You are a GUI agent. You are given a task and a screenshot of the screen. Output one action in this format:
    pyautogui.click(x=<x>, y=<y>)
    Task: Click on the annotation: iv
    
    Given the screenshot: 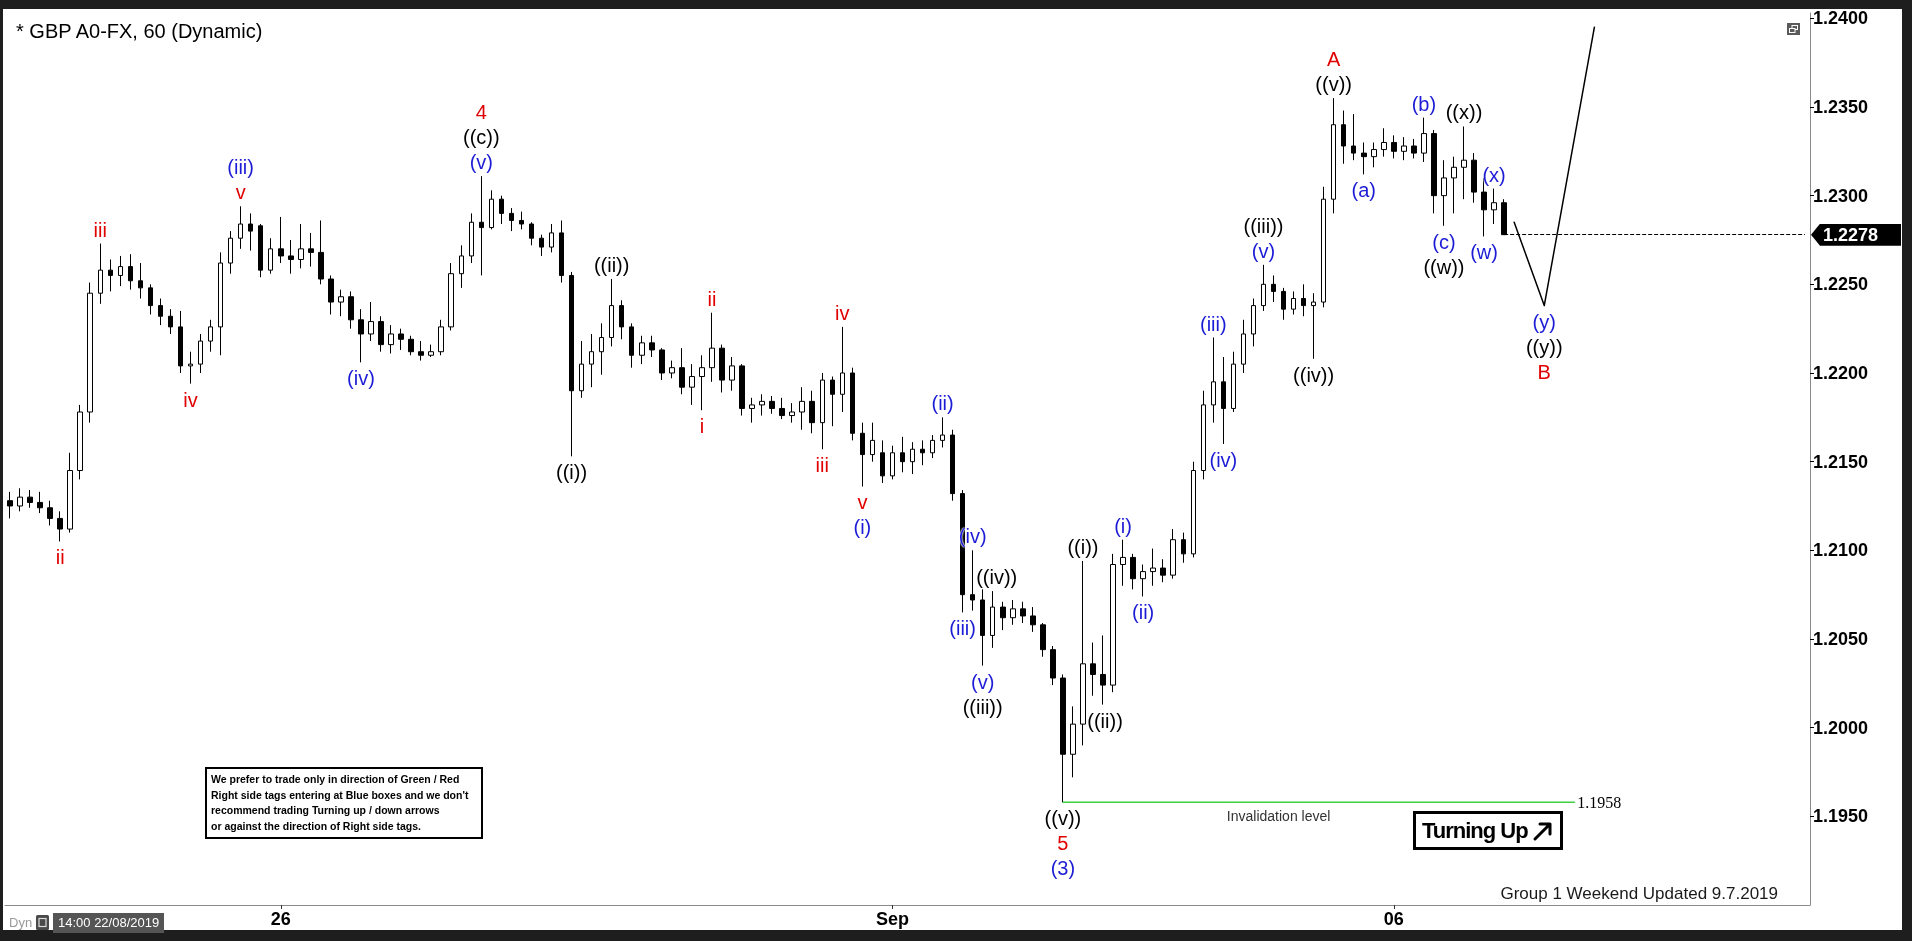 What is the action you would take?
    pyautogui.click(x=842, y=312)
    